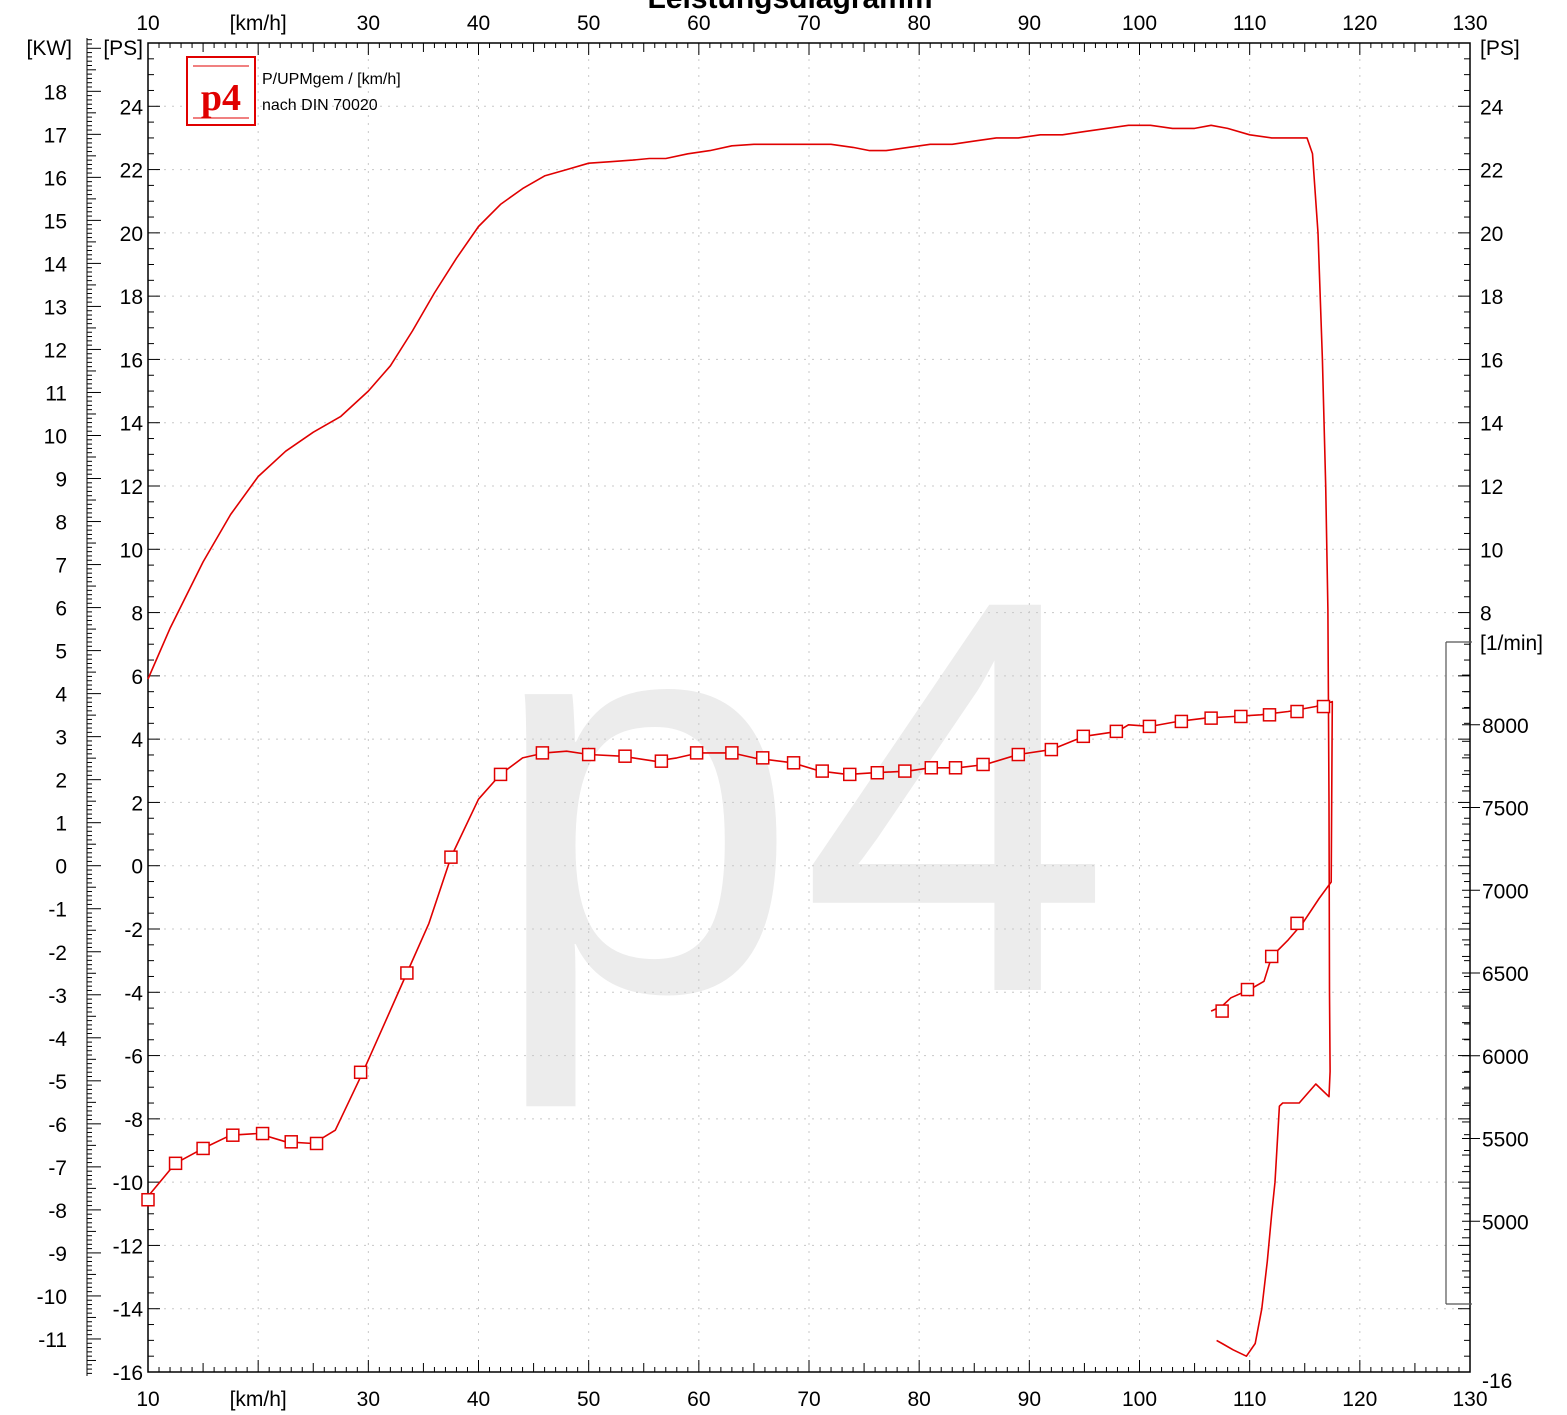  What do you see at coordinates (128, 1183) in the screenshot?
I see `ps-left-tick-label: -10` at bounding box center [128, 1183].